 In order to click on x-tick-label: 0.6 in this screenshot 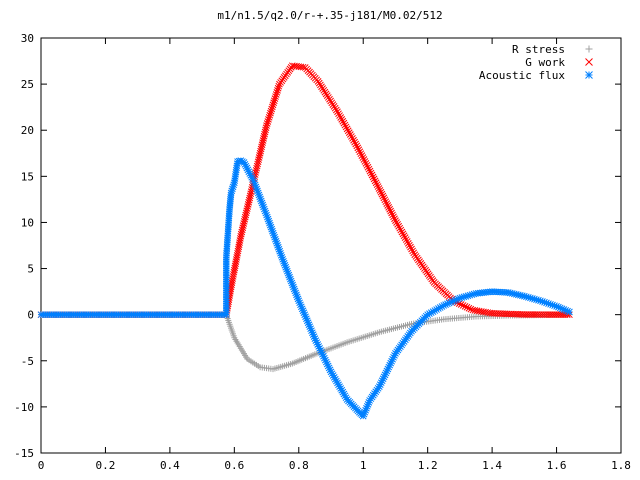, I will do `click(234, 465)`.